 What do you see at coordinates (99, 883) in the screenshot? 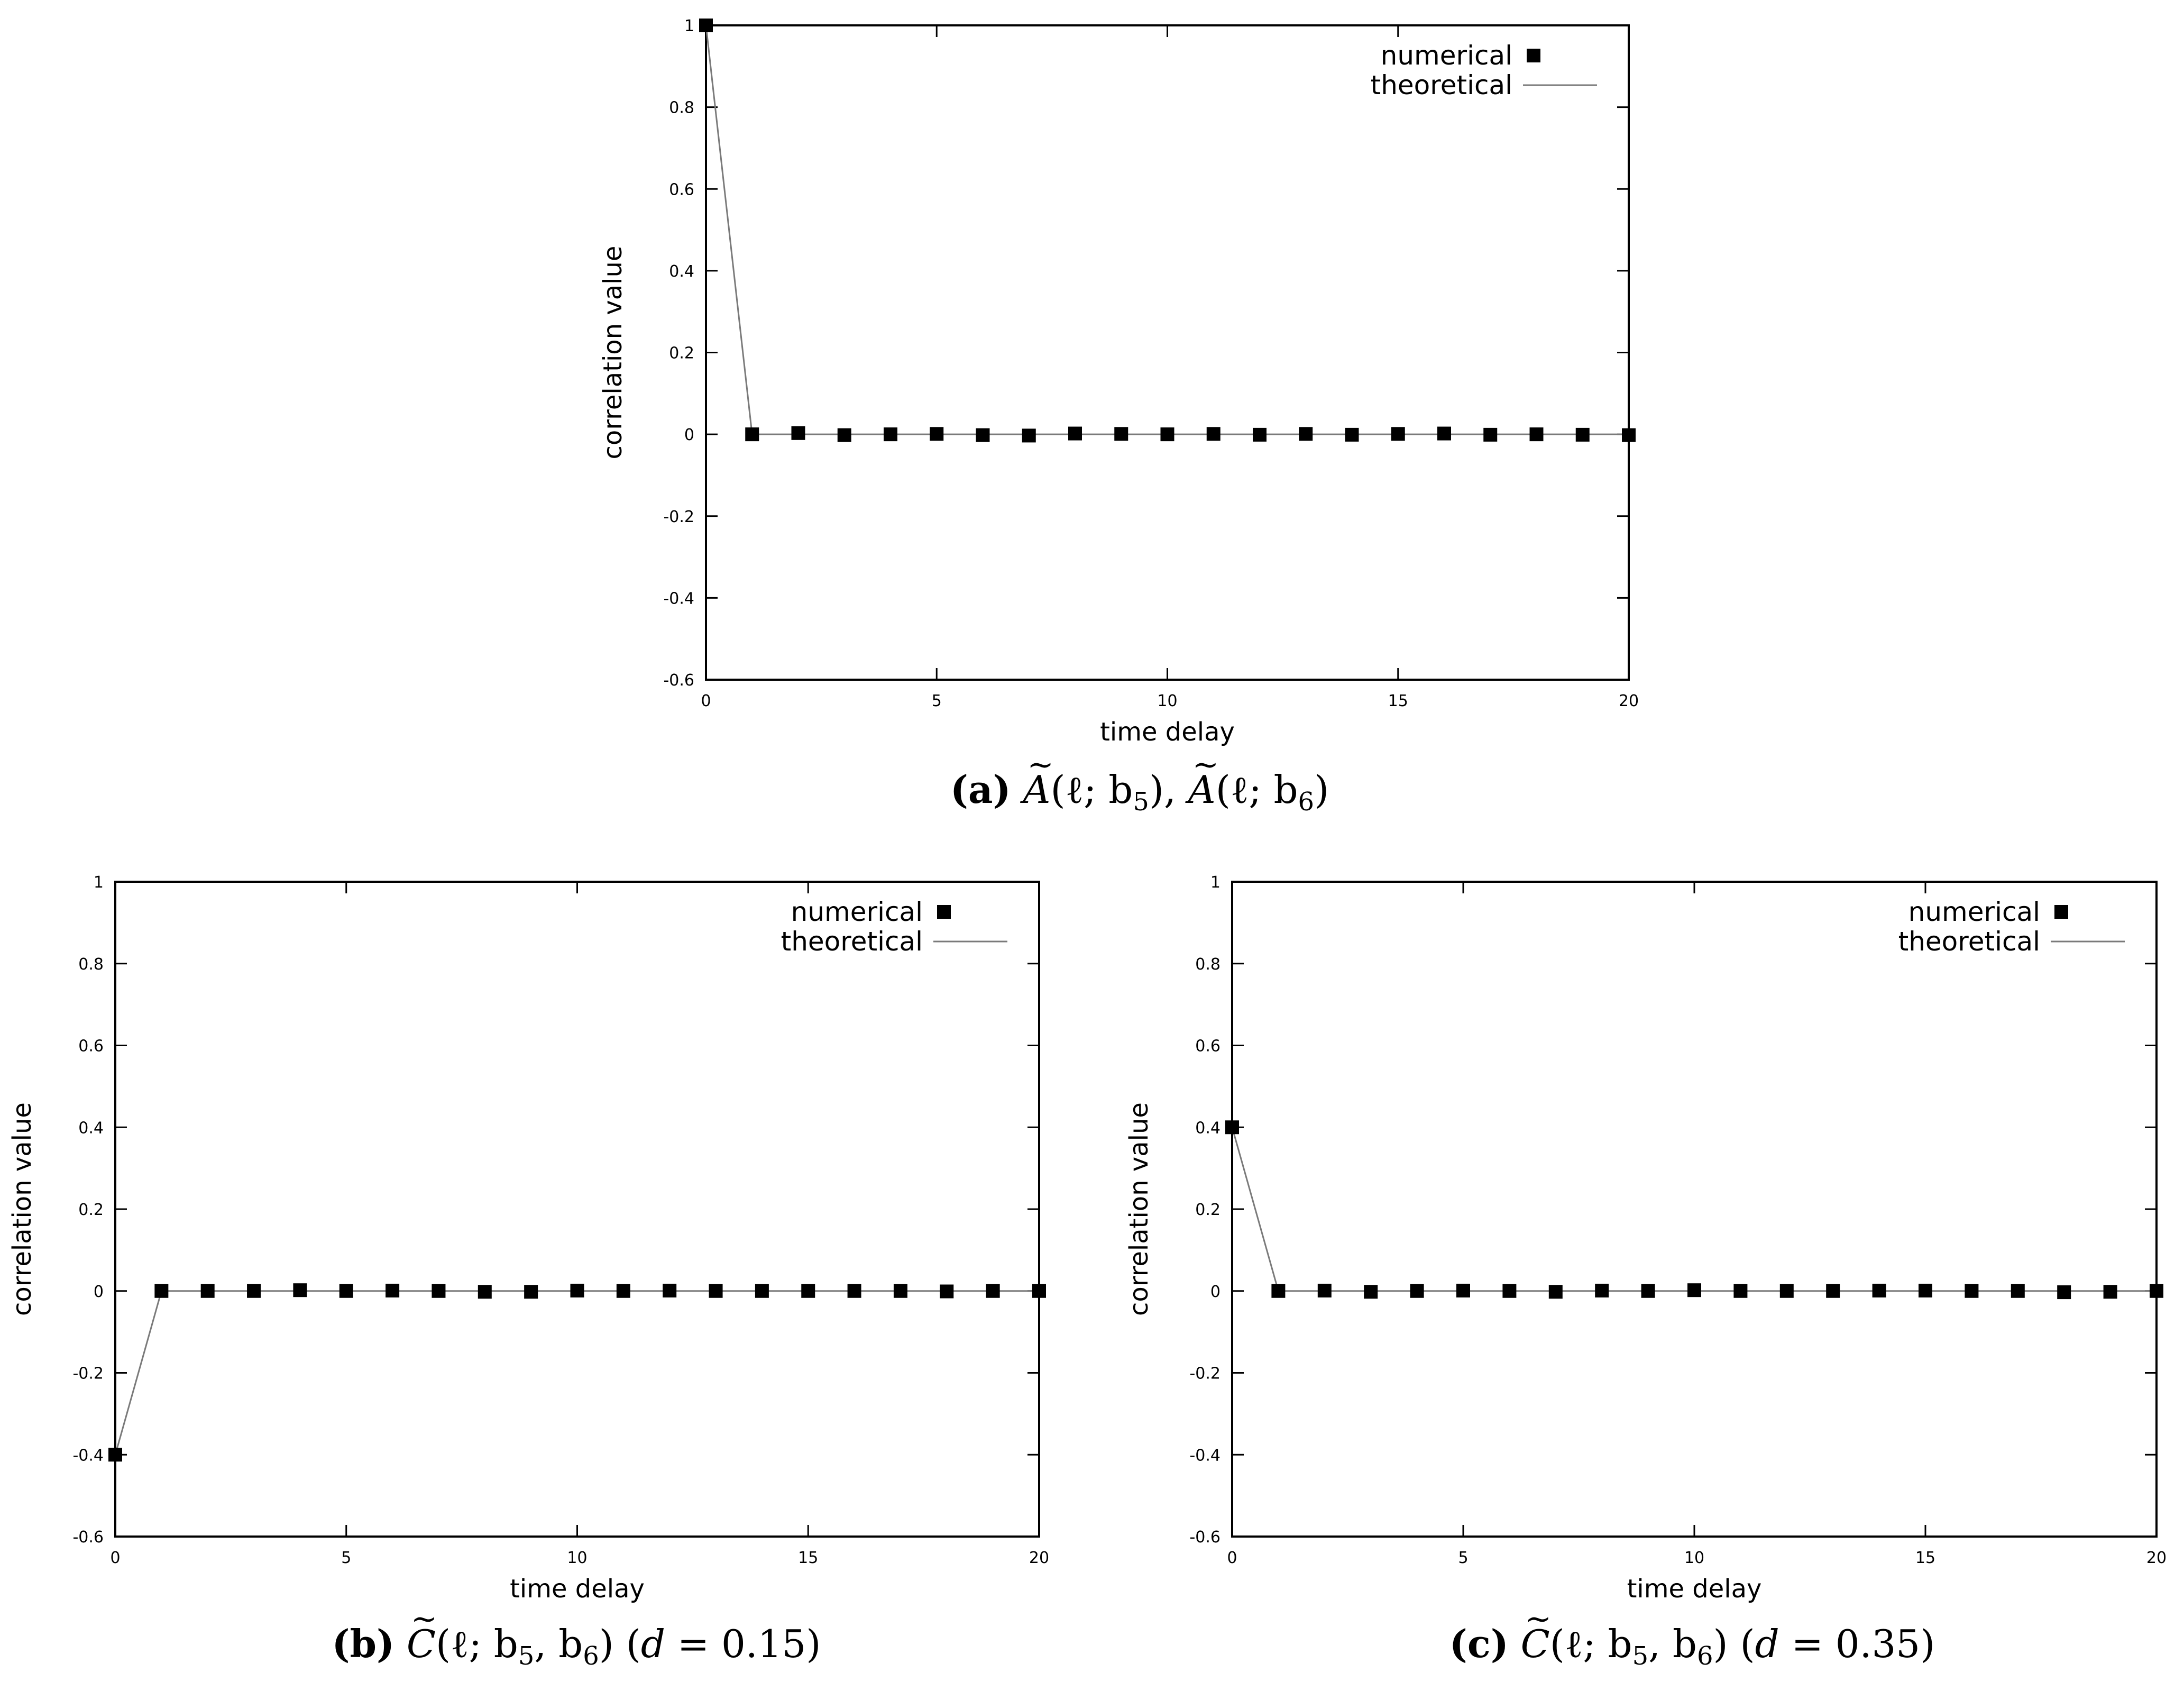
I see `chart-b-ytick-label-8: 1` at bounding box center [99, 883].